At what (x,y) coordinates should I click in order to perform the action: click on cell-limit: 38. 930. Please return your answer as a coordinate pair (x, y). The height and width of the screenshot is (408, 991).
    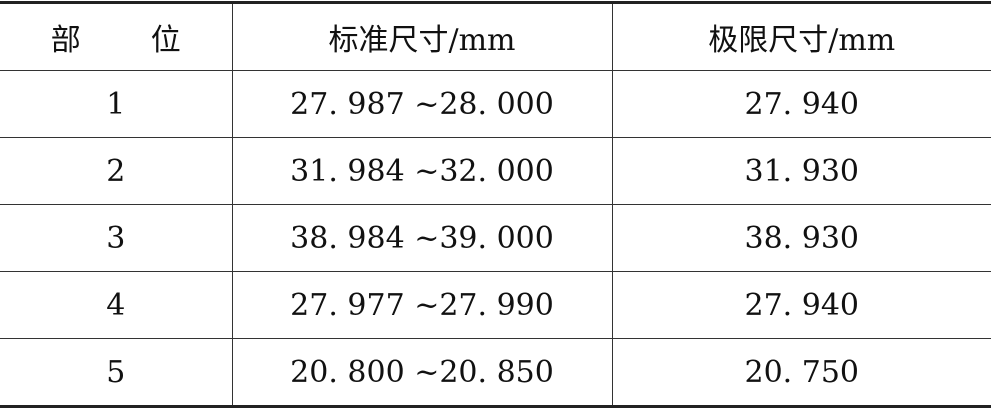
    Looking at the image, I should click on (801, 238).